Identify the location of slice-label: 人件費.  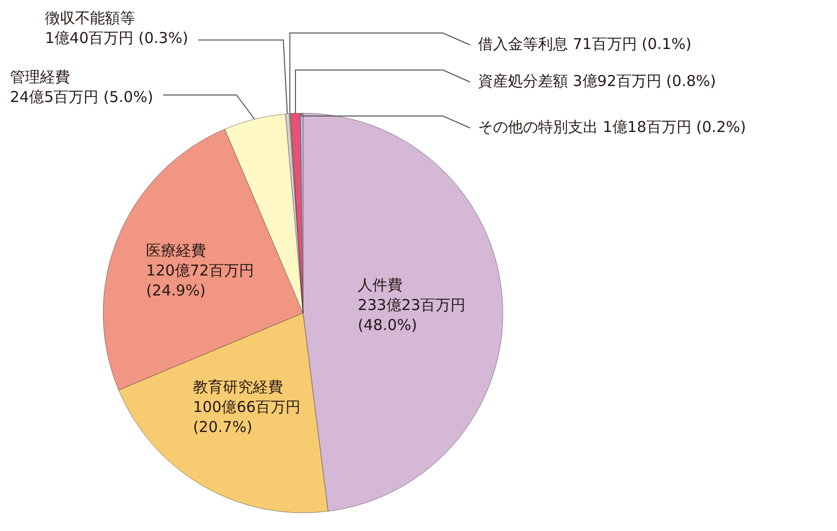
(380, 285).